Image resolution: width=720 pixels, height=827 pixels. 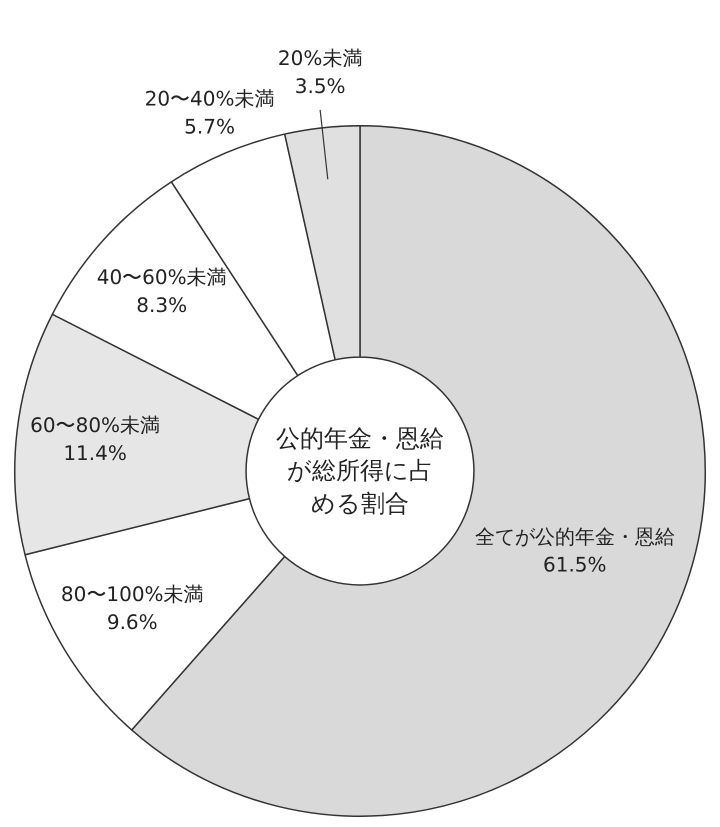 What do you see at coordinates (360, 471) in the screenshot?
I see `text: 公的年金・恩給が総所得に占める割合` at bounding box center [360, 471].